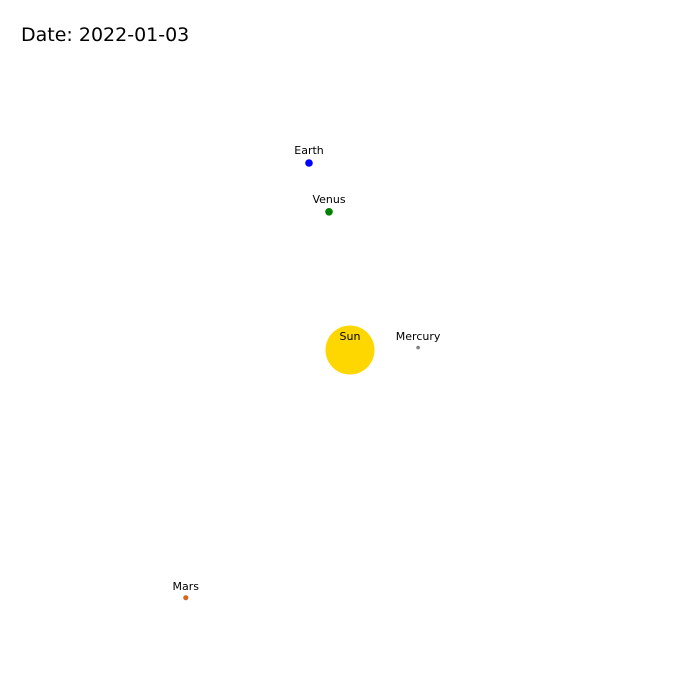  I want to click on earth-marker, so click(309, 163).